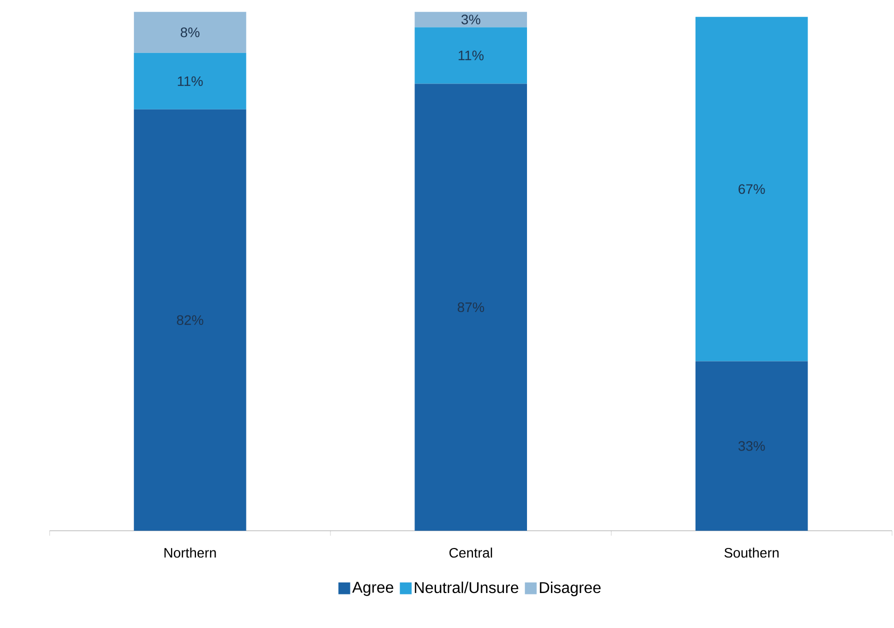 This screenshot has height=628, width=894. I want to click on data-label: 87%, so click(471, 307).